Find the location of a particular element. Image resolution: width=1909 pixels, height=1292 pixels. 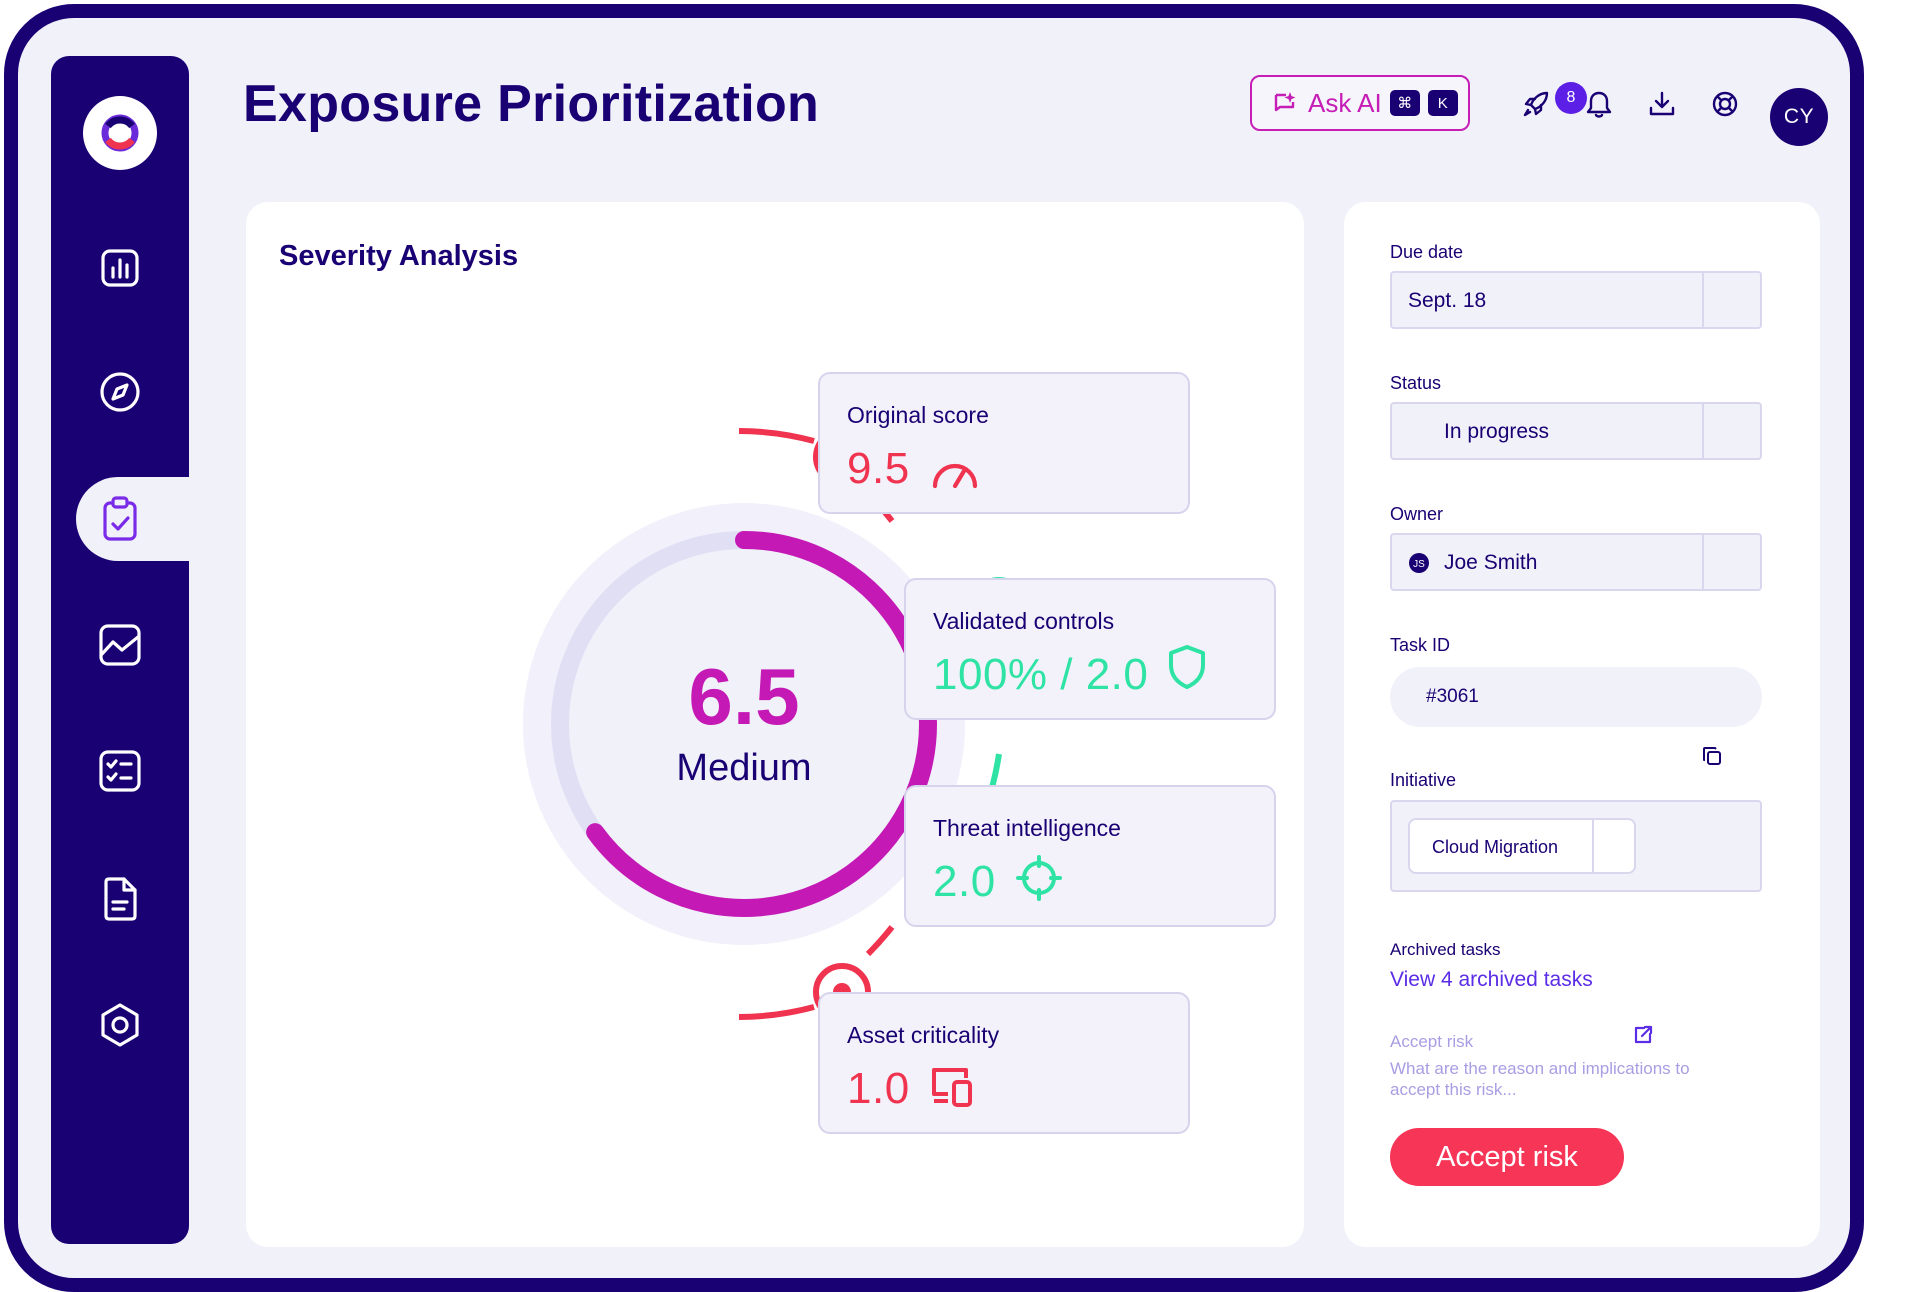

notifications-button is located at coordinates (1599, 104).